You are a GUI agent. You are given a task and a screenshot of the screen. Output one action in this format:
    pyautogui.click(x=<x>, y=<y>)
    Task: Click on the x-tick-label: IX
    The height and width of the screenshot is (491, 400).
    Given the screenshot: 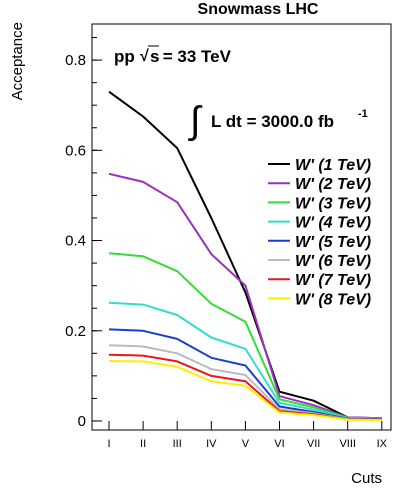 What is the action you would take?
    pyautogui.click(x=382, y=444)
    